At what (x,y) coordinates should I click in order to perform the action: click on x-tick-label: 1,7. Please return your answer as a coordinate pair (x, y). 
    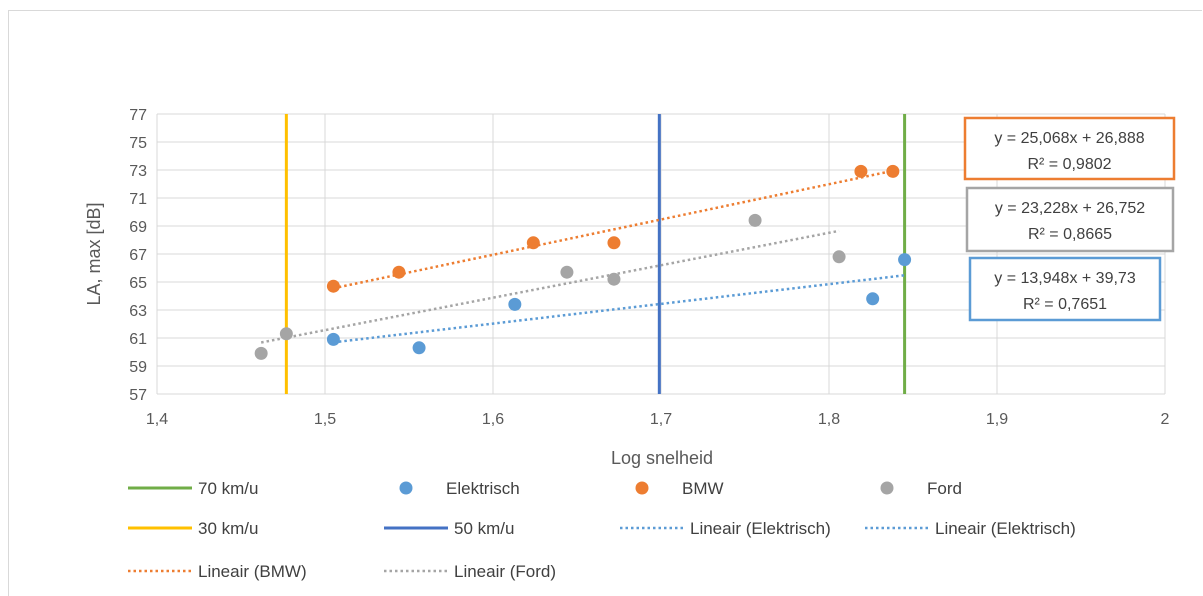
    Looking at the image, I should click on (661, 419).